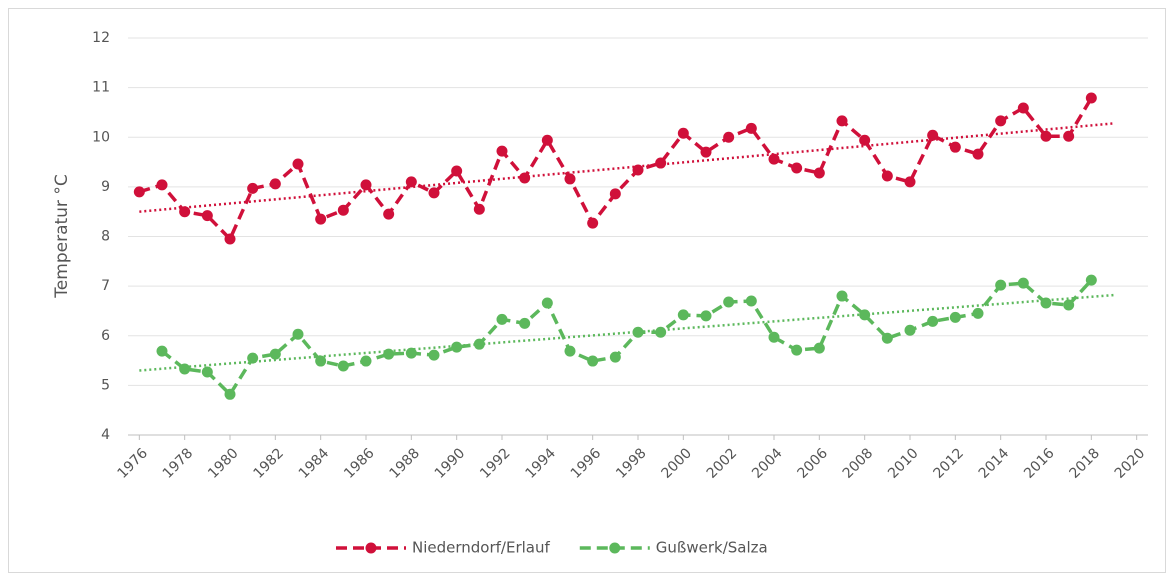 This screenshot has width=1174, height=581. I want to click on y-tick-label: 4, so click(105, 435).